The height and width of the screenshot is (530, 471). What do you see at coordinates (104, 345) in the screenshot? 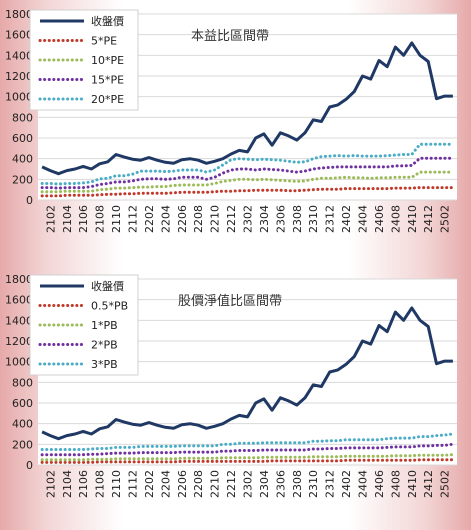
I see `legend-label: 2*PB` at bounding box center [104, 345].